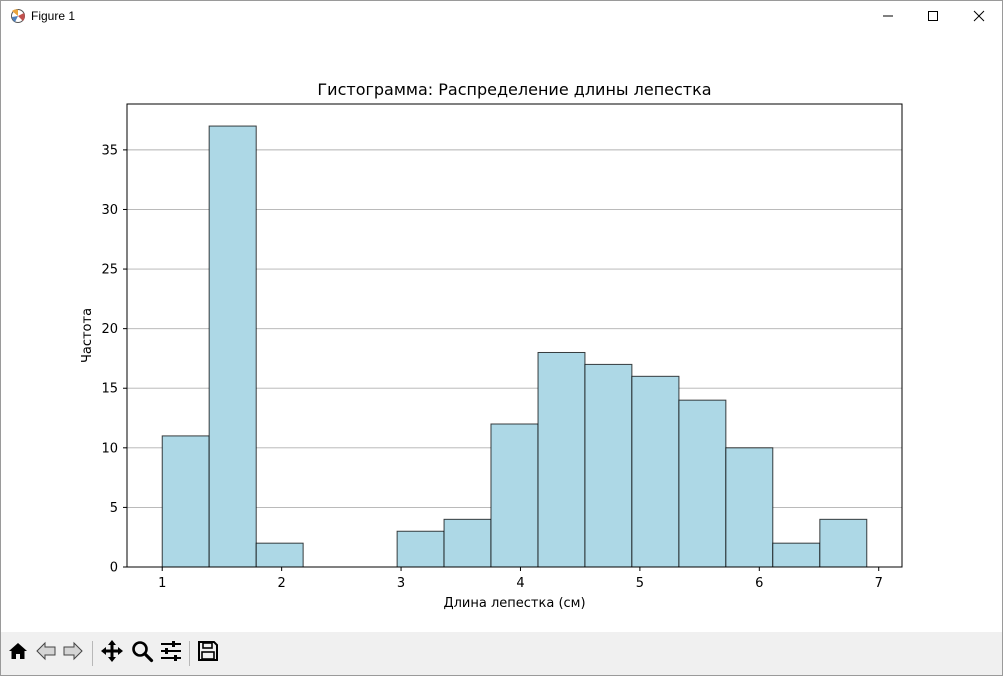 The image size is (1003, 676). I want to click on y-tick-label: 15, so click(109, 389).